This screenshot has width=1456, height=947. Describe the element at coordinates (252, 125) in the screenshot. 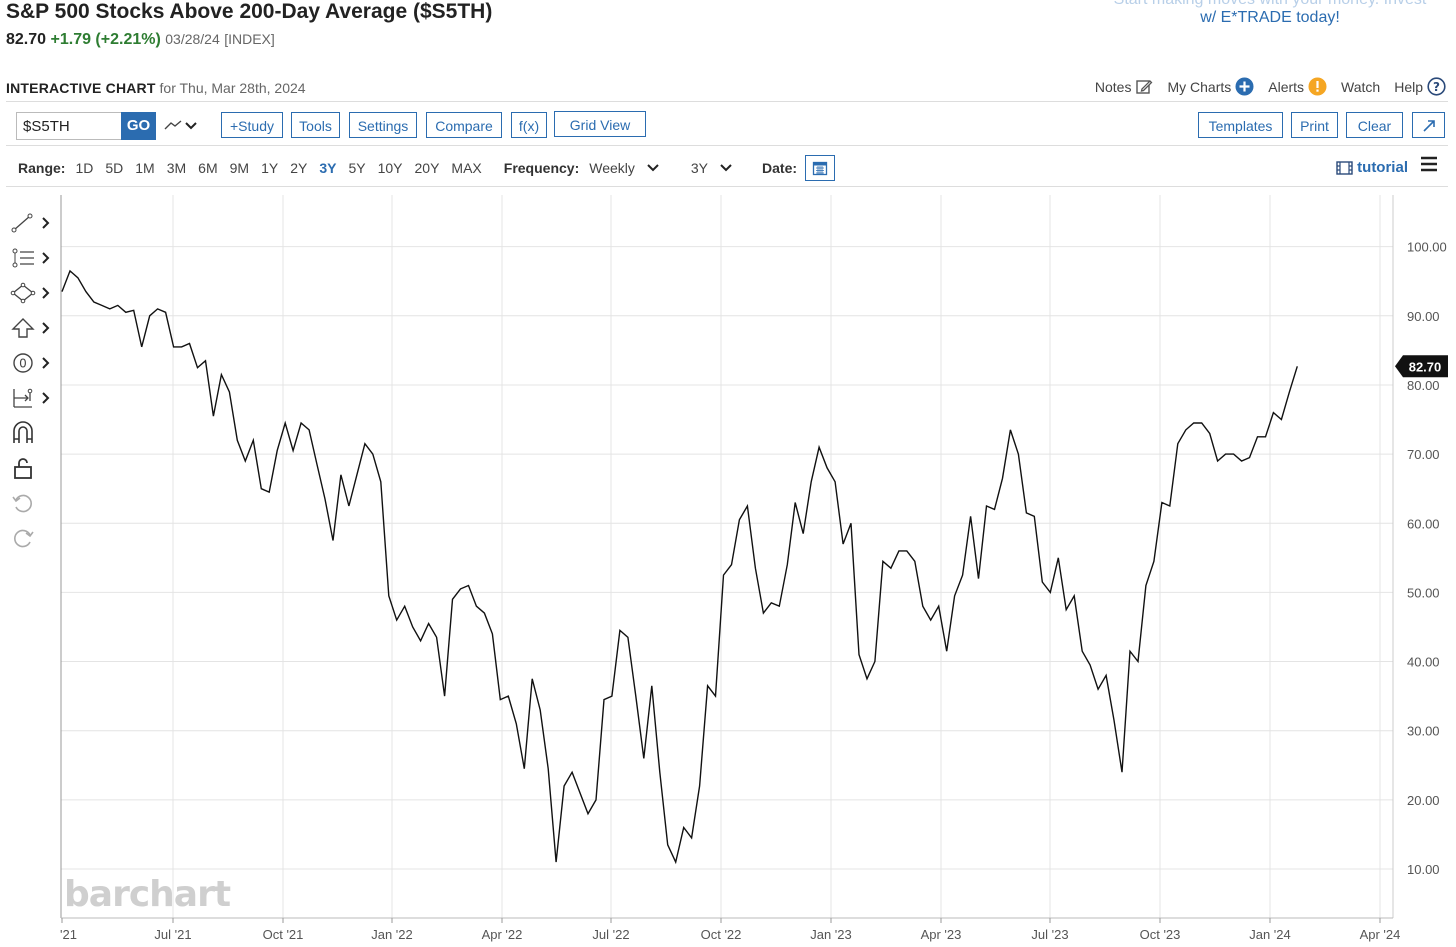

I see `add-study-button: +Study` at that location.